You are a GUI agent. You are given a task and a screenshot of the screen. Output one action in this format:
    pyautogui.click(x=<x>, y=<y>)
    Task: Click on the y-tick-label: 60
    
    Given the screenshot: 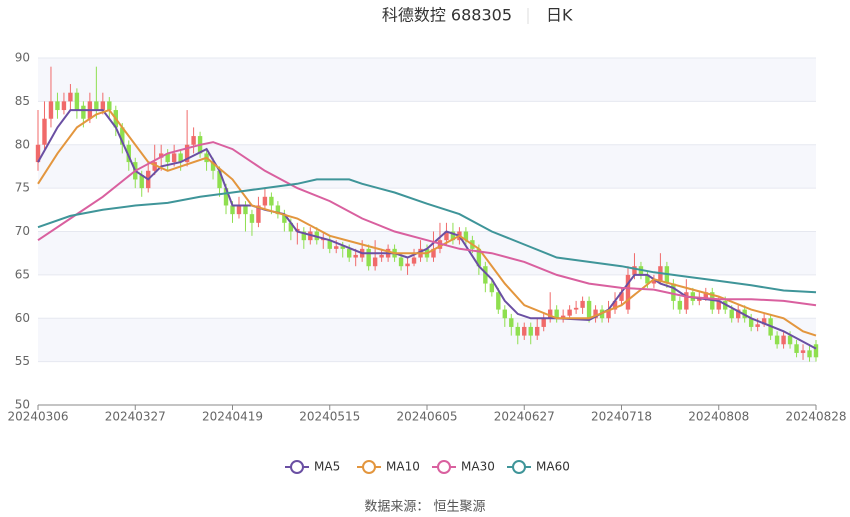 What is the action you would take?
    pyautogui.click(x=22, y=318)
    